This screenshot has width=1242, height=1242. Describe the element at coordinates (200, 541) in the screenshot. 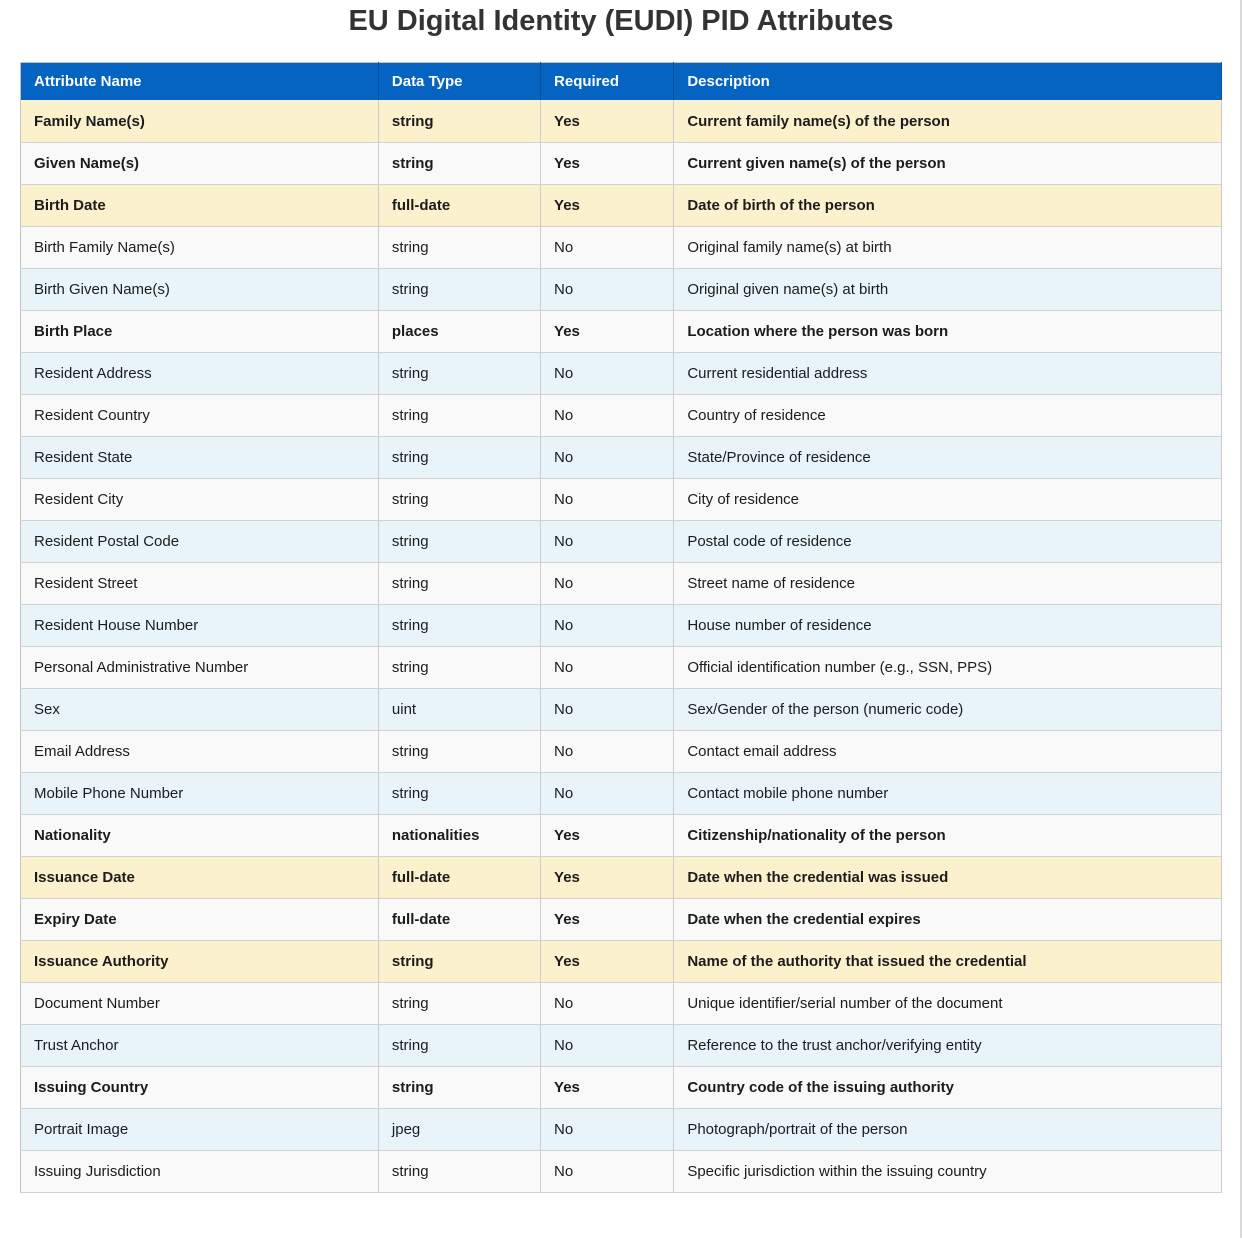

I see `cell-attribute-name: Resident Postal Code` at that location.